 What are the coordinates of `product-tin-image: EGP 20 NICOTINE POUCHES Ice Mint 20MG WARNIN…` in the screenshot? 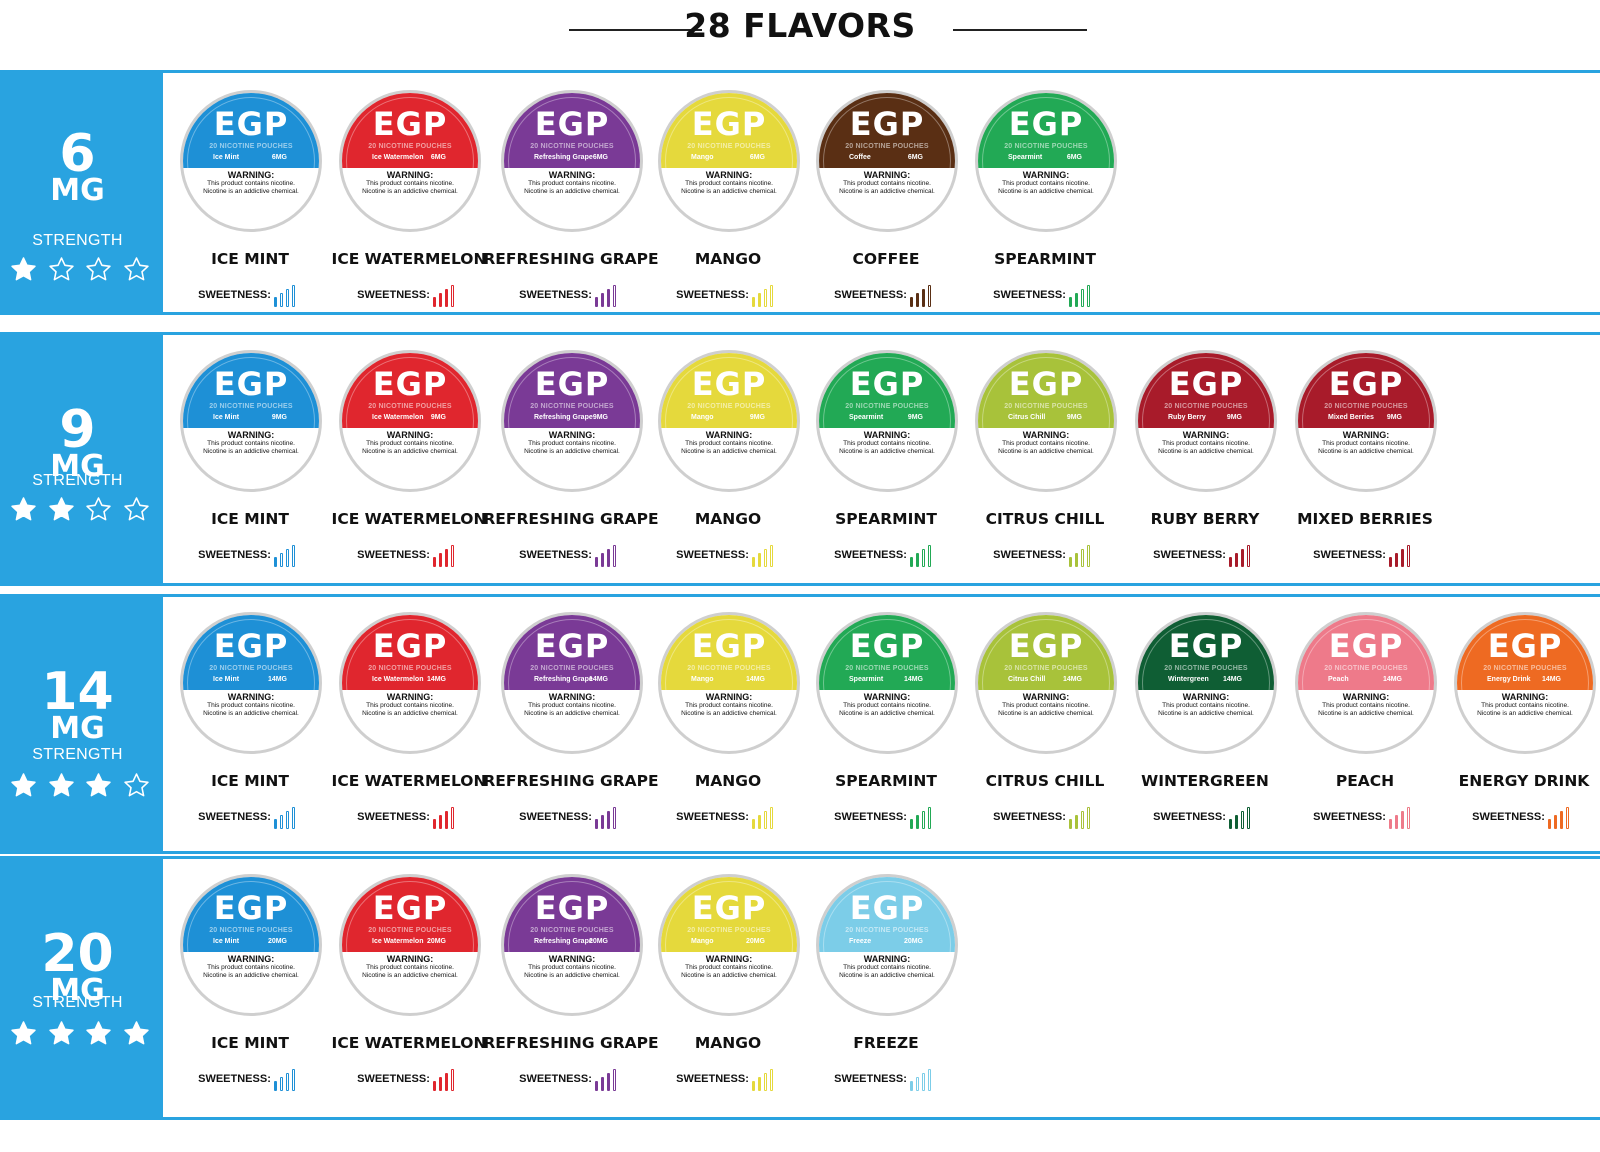 It's located at (251, 945).